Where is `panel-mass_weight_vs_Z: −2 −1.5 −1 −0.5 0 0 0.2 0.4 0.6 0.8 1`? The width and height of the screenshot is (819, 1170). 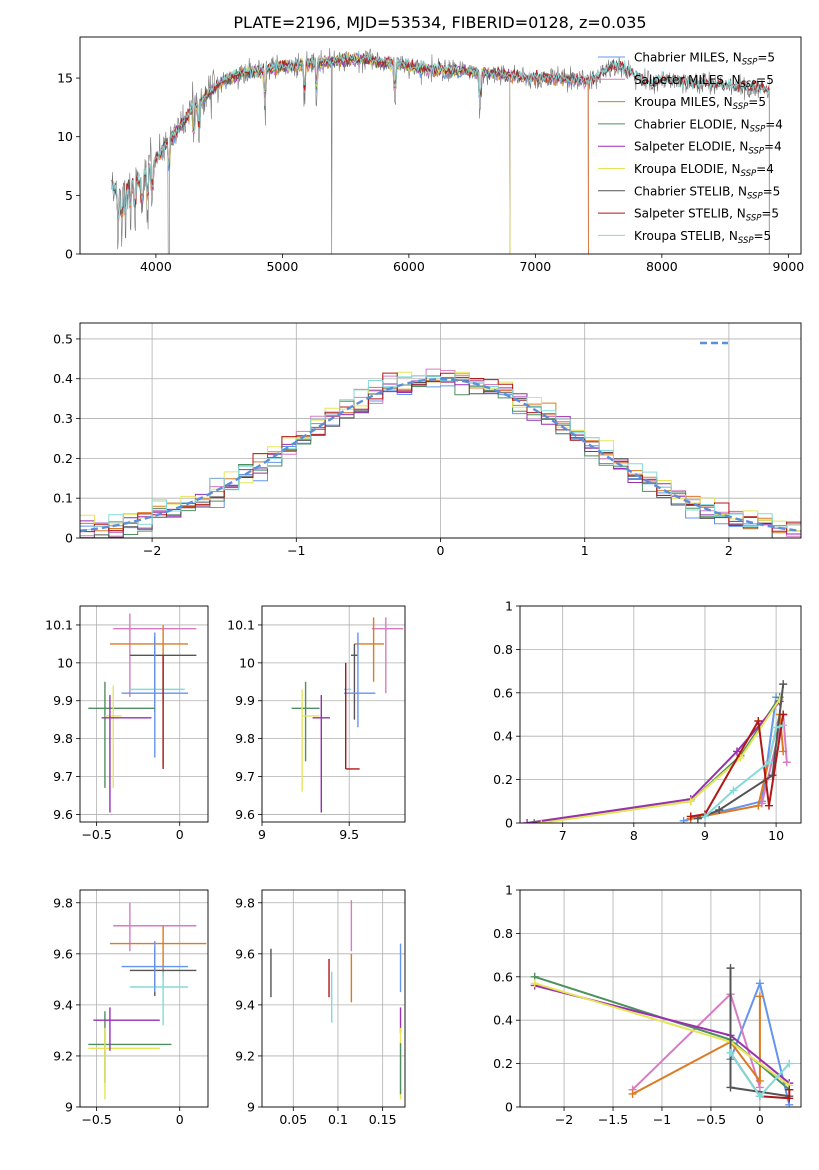
panel-mass_weight_vs_Z: −2 −1.5 −1 −0.5 0 0 0.2 0.4 0.6 0.8 1 is located at coordinates (647, 1005).